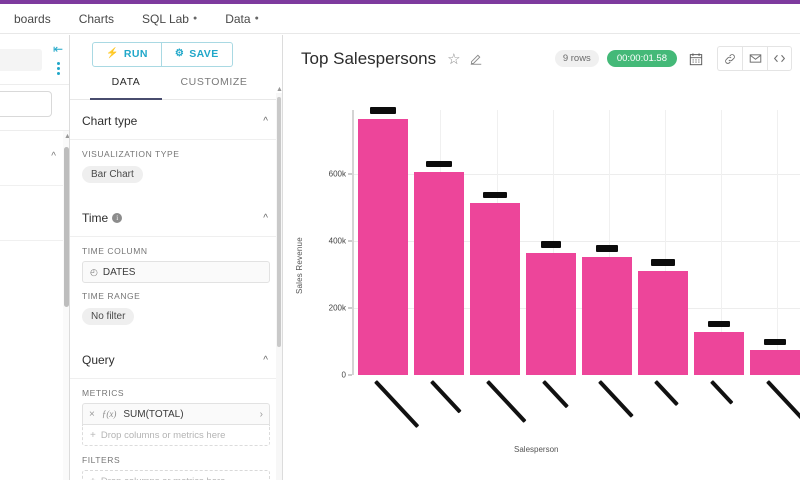 The image size is (800, 480). What do you see at coordinates (103, 393) in the screenshot?
I see `metrics-label: METRICS` at bounding box center [103, 393].